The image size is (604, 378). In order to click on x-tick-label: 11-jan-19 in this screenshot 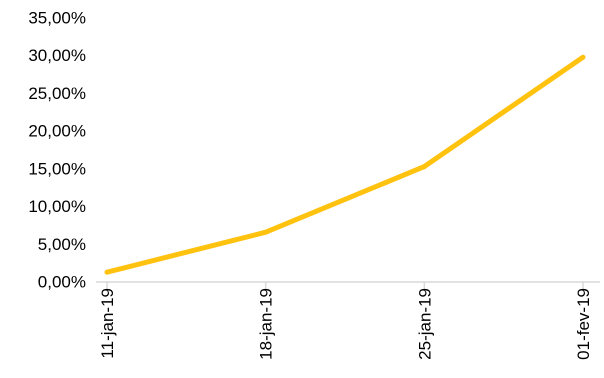, I will do `click(107, 323)`.